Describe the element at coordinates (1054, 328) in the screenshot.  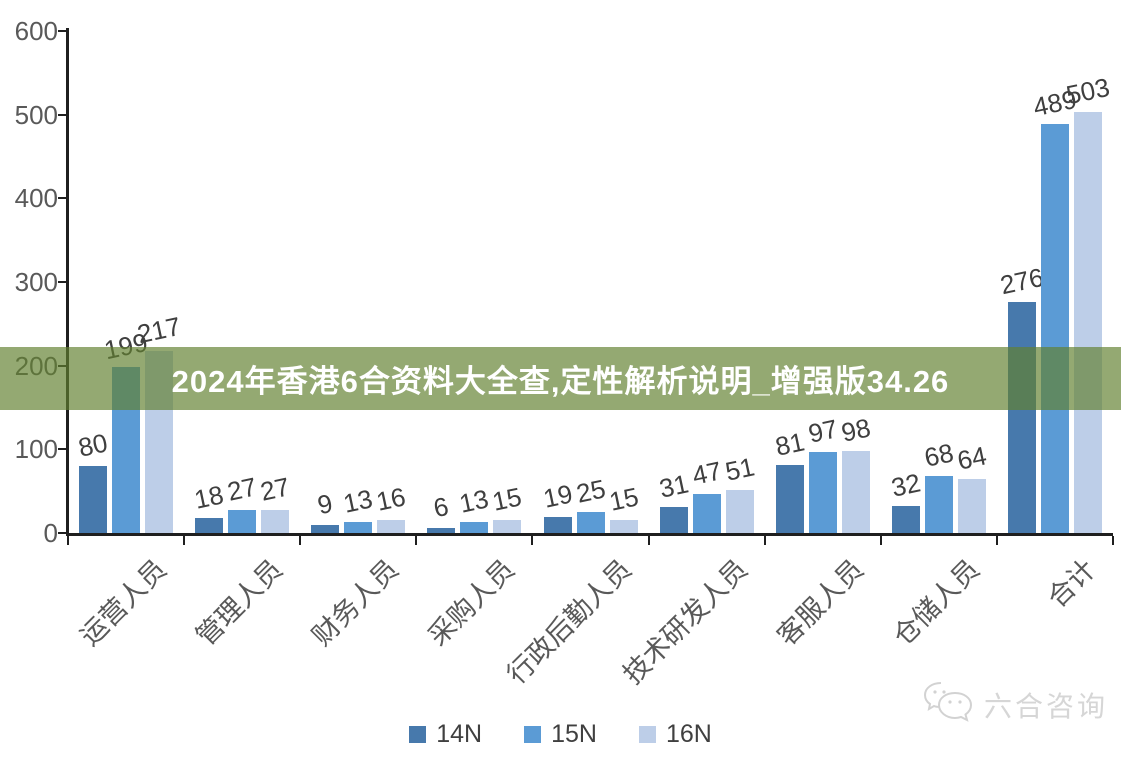
I see `bar-15N-合计` at that location.